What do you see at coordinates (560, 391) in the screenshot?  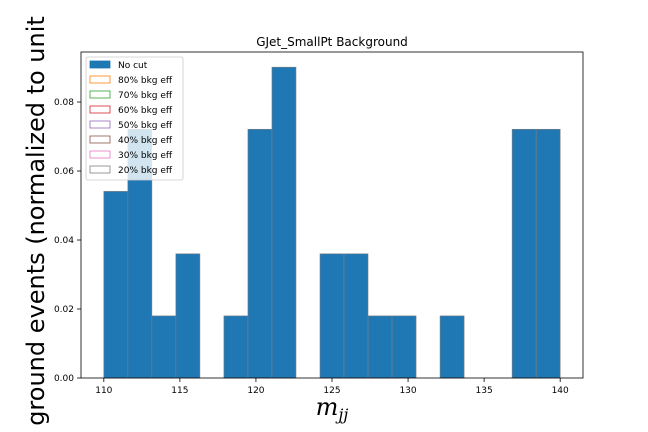 I see `x-tick-label: 140` at bounding box center [560, 391].